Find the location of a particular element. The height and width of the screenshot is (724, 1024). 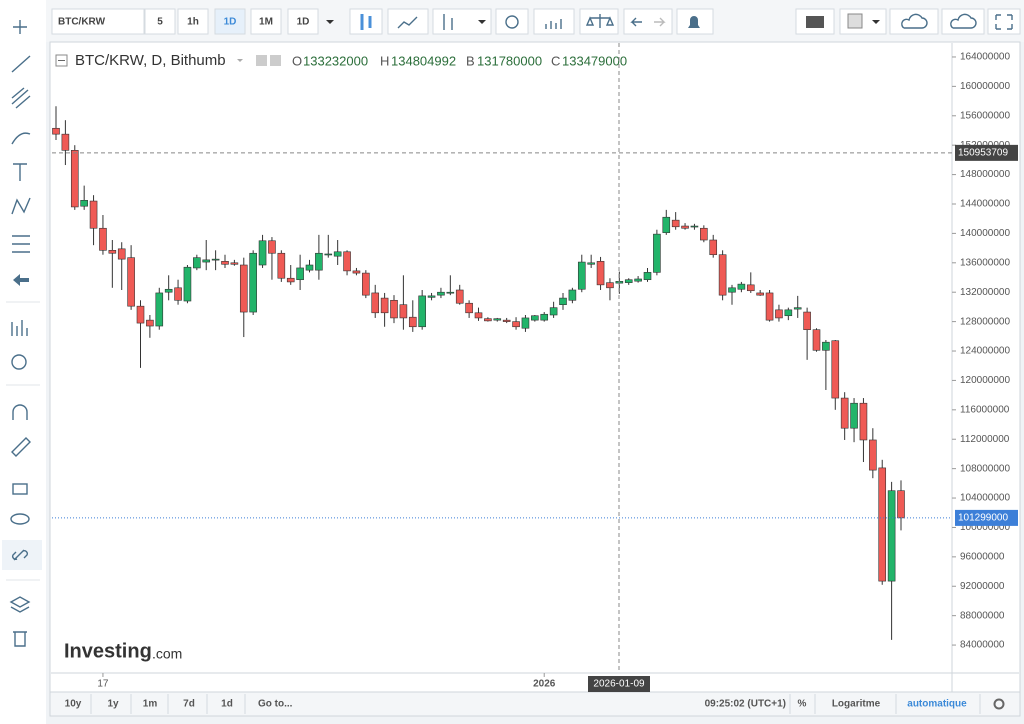

text-tool is located at coordinates (20, 172).